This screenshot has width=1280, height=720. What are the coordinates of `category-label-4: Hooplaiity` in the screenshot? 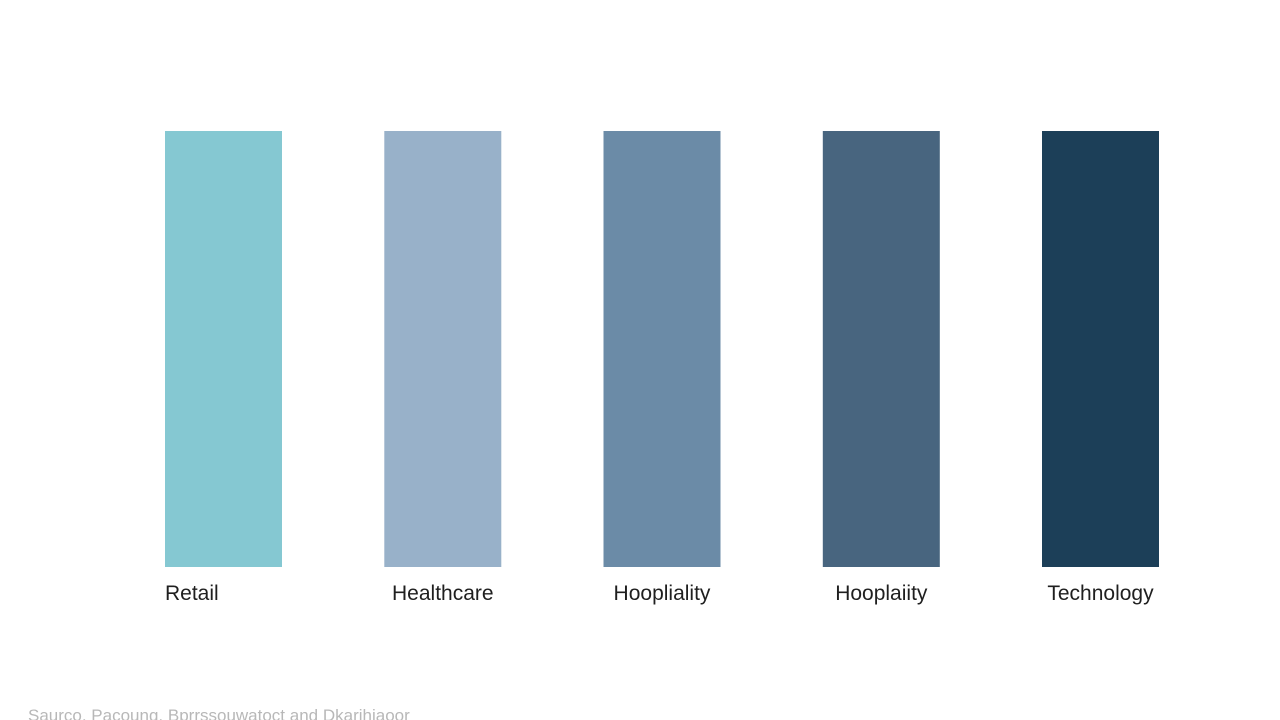 It's located at (881, 593).